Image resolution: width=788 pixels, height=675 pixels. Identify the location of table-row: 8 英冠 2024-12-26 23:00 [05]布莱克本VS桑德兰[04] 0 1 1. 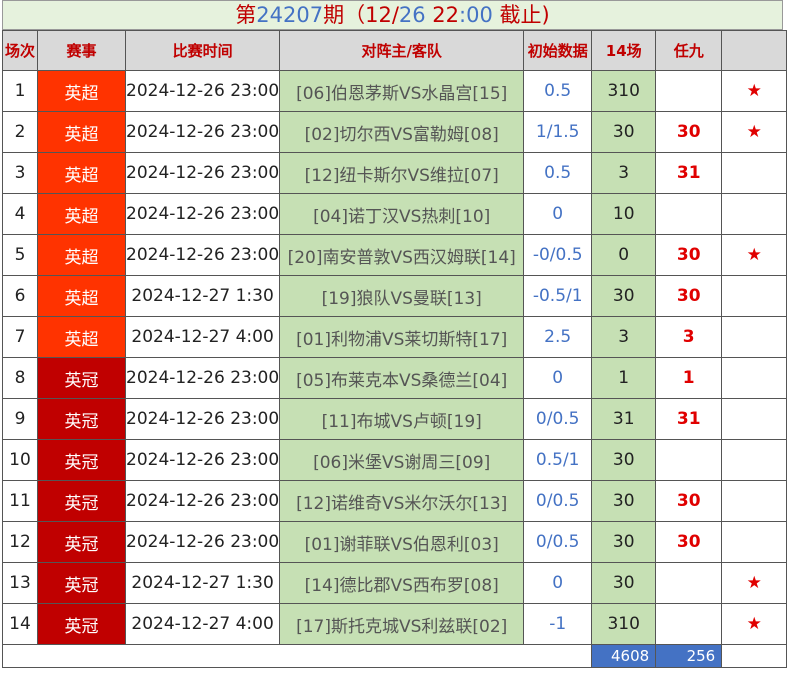
(395, 378).